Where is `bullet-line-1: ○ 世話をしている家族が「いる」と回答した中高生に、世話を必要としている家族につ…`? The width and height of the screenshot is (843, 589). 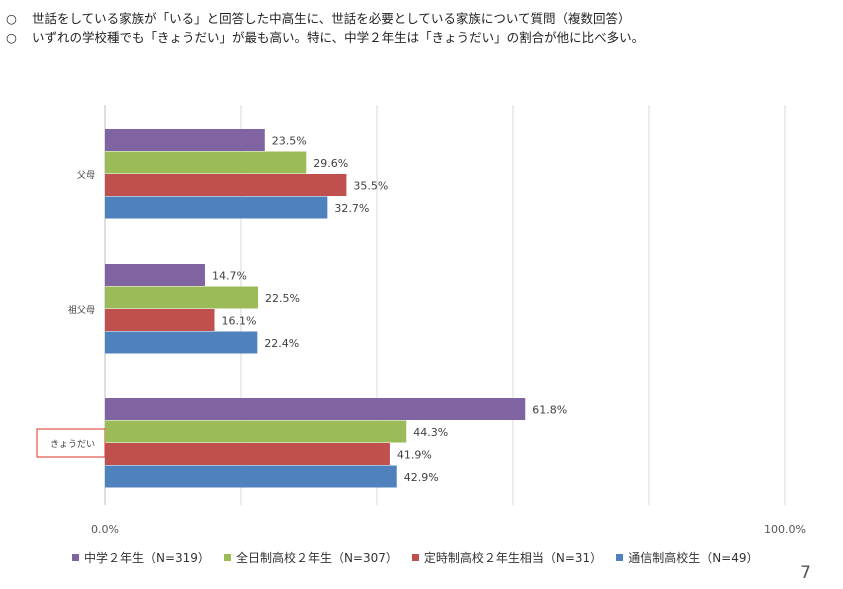 bullet-line-1: ○ 世話をしている家族が「いる」と回答した中高生に、世話を必要としている家族につ… is located at coordinates (424, 18).